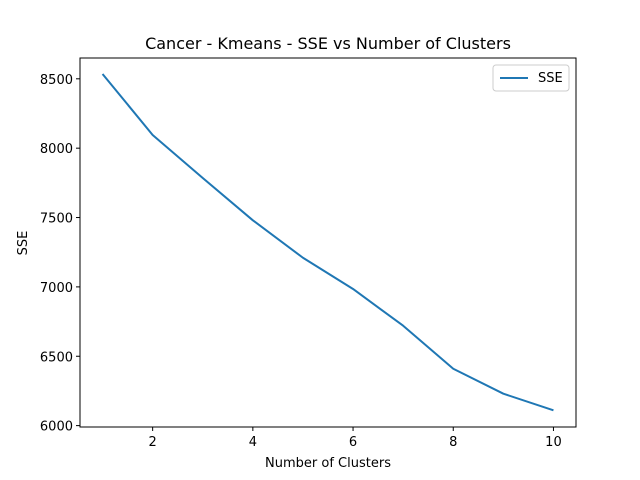 The width and height of the screenshot is (640, 480). What do you see at coordinates (550, 78) in the screenshot?
I see `legend-label: SSE` at bounding box center [550, 78].